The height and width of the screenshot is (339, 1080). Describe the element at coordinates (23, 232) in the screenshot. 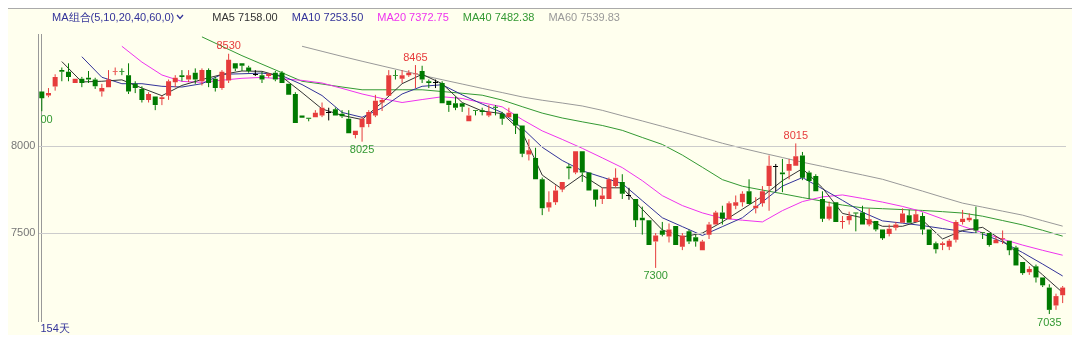

I see `y-tick-label: 7500` at that location.